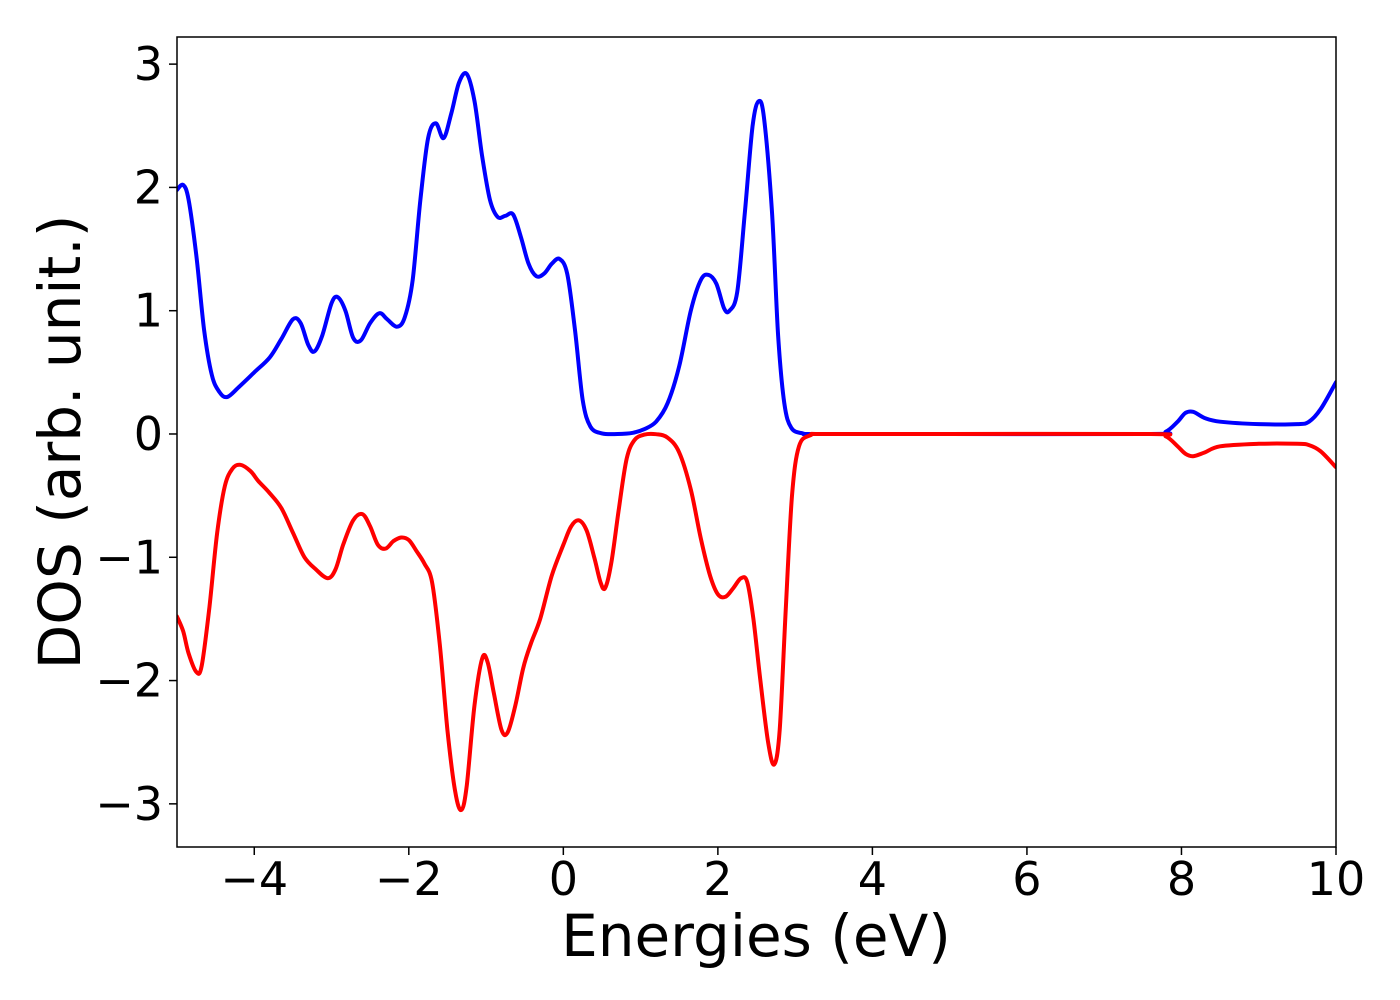  What do you see at coordinates (717, 879) in the screenshot?
I see `x-tick-label: 2` at bounding box center [717, 879].